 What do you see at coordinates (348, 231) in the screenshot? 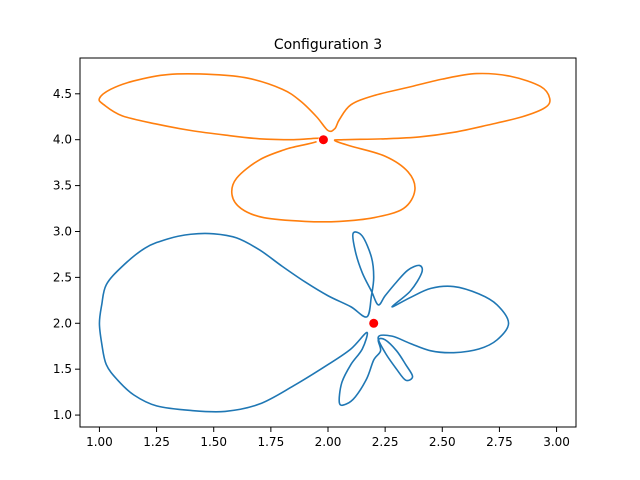
I see `markers-layer` at bounding box center [348, 231].